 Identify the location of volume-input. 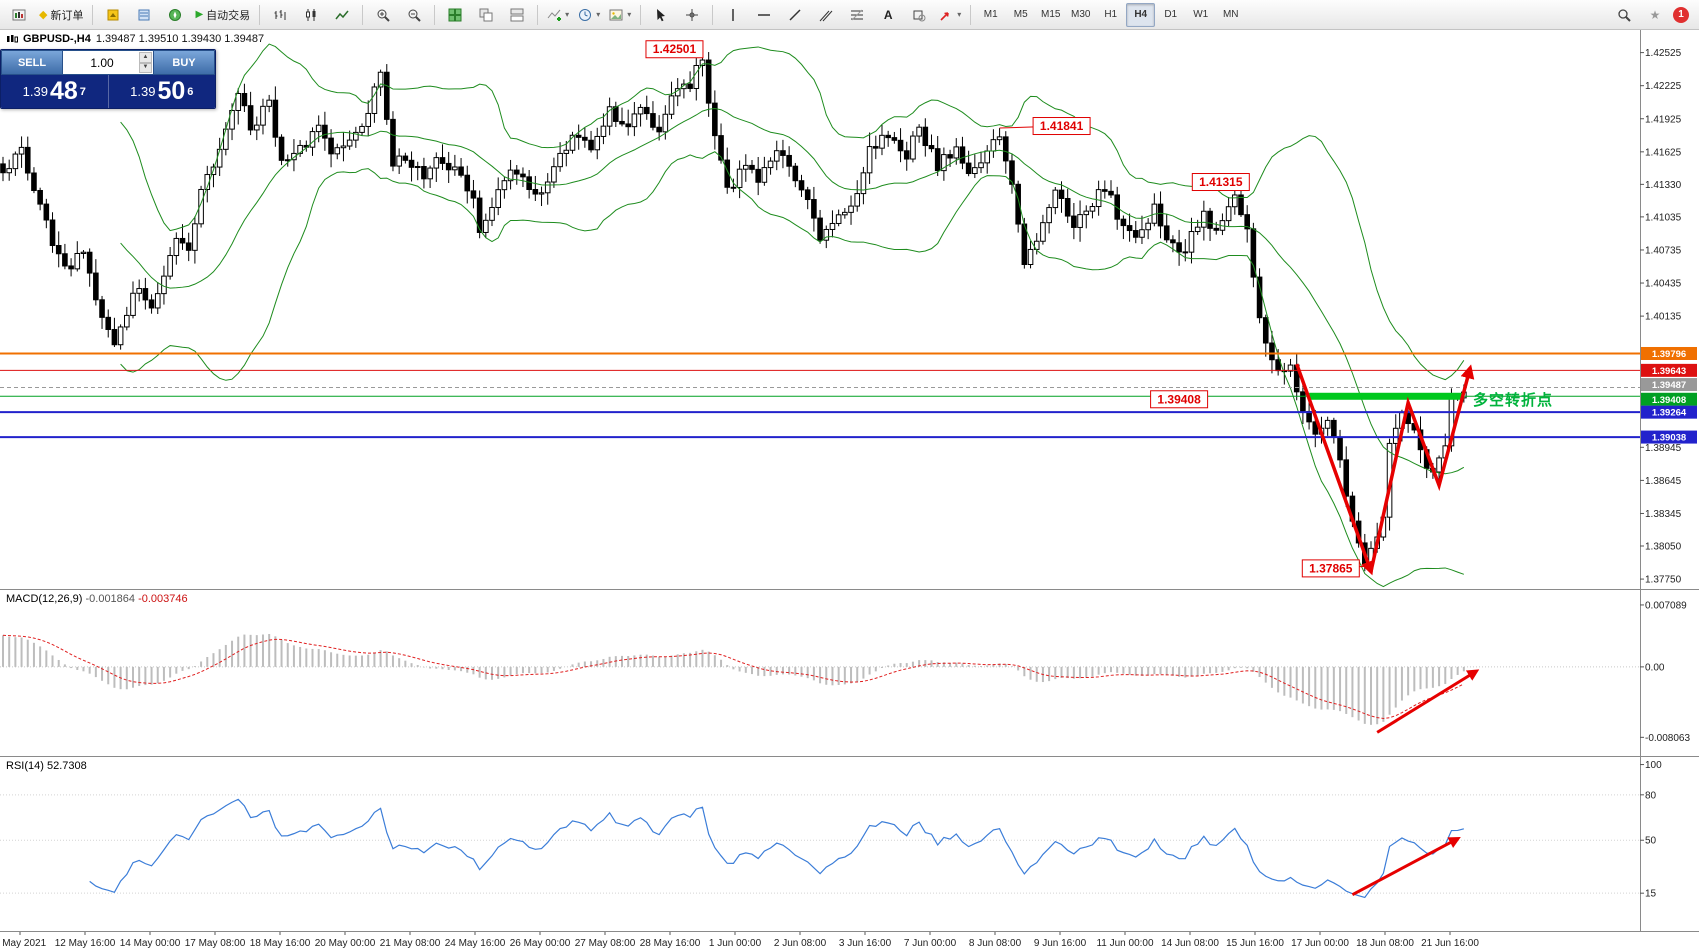
(108, 62).